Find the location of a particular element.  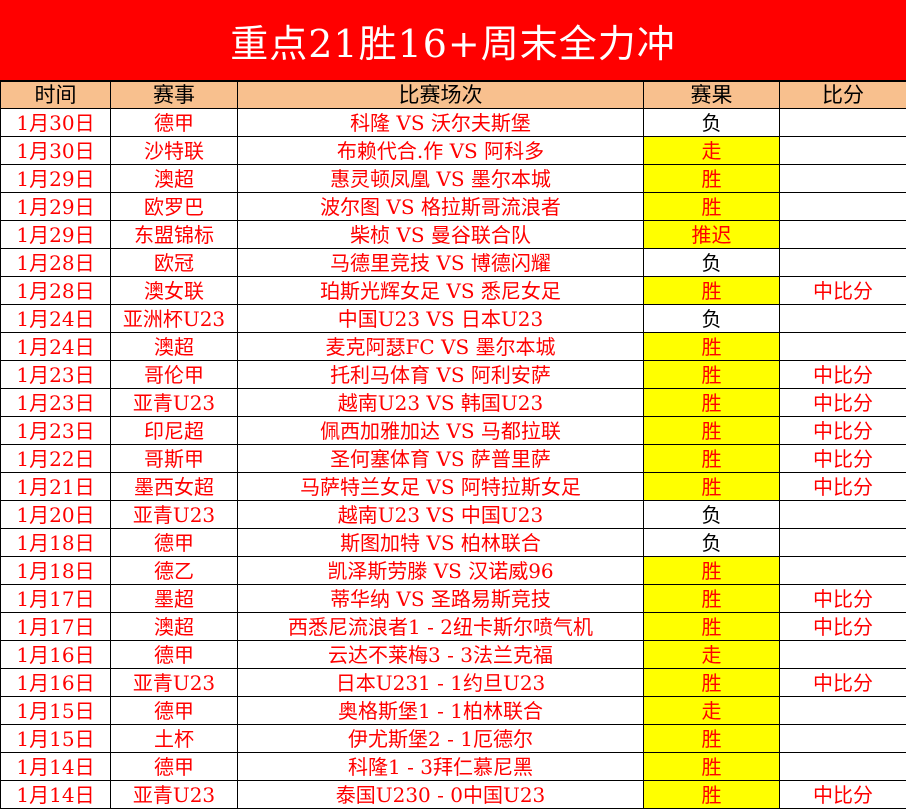

table-row: 1月15日 土杯 伊尤斯堡2 - 1厄德尔胜 is located at coordinates (453, 738).